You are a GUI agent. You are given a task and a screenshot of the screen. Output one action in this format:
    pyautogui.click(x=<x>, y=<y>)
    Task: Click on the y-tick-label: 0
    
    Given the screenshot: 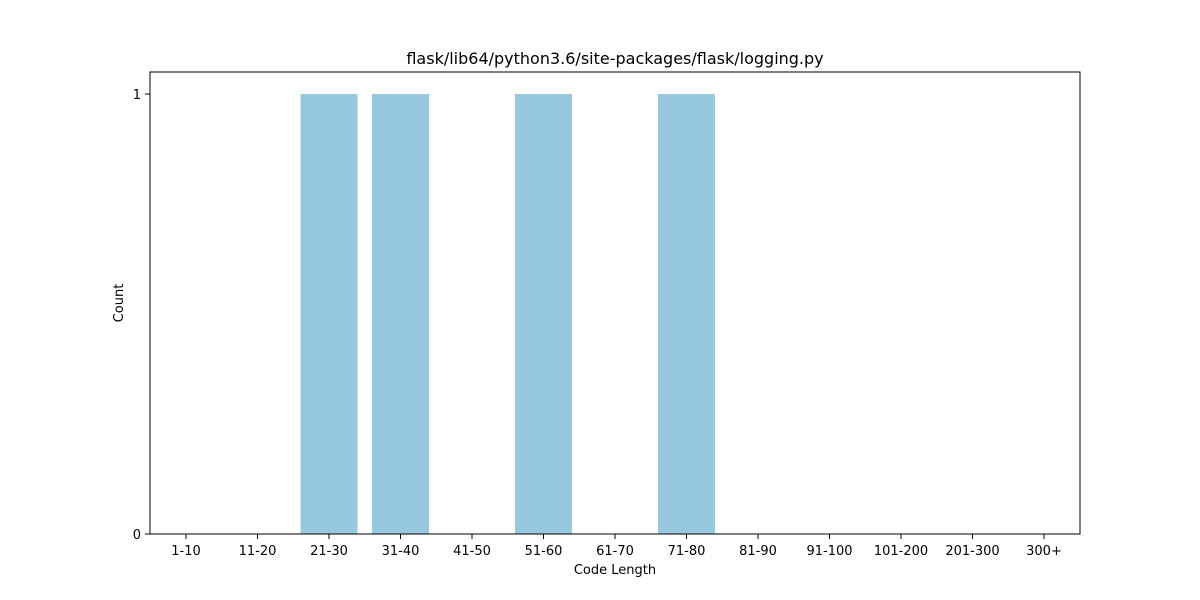 What is the action you would take?
    pyautogui.click(x=137, y=535)
    